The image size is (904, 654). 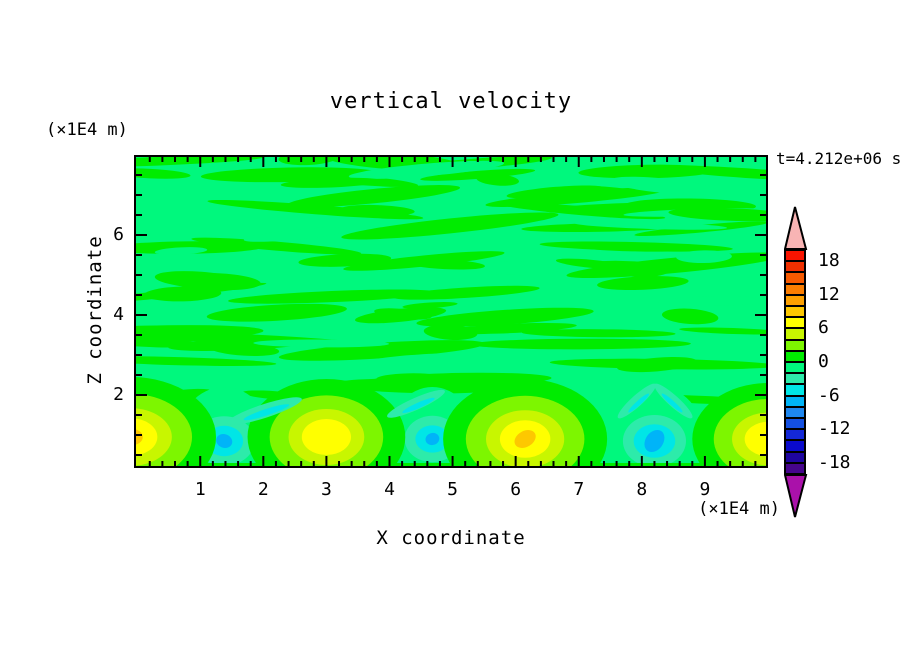 What do you see at coordinates (739, 509) in the screenshot?
I see `x-axis-unit-label: (×1E4 m)` at bounding box center [739, 509].